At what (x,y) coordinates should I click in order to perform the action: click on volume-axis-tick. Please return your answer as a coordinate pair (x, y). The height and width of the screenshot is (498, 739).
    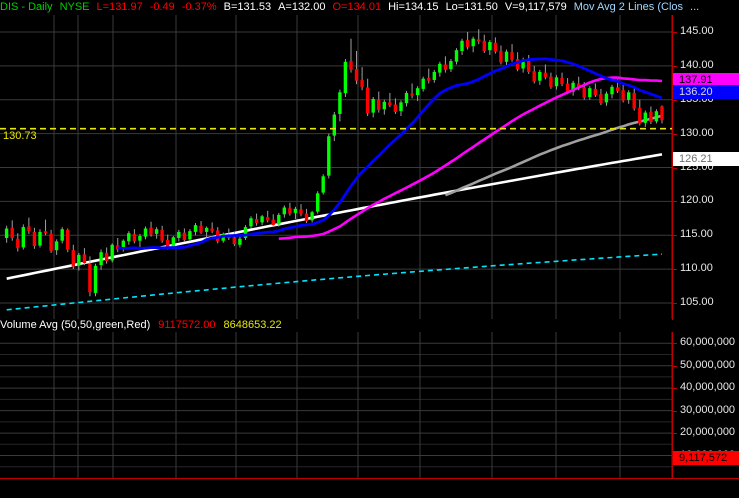
    Looking at the image, I should click on (674, 411).